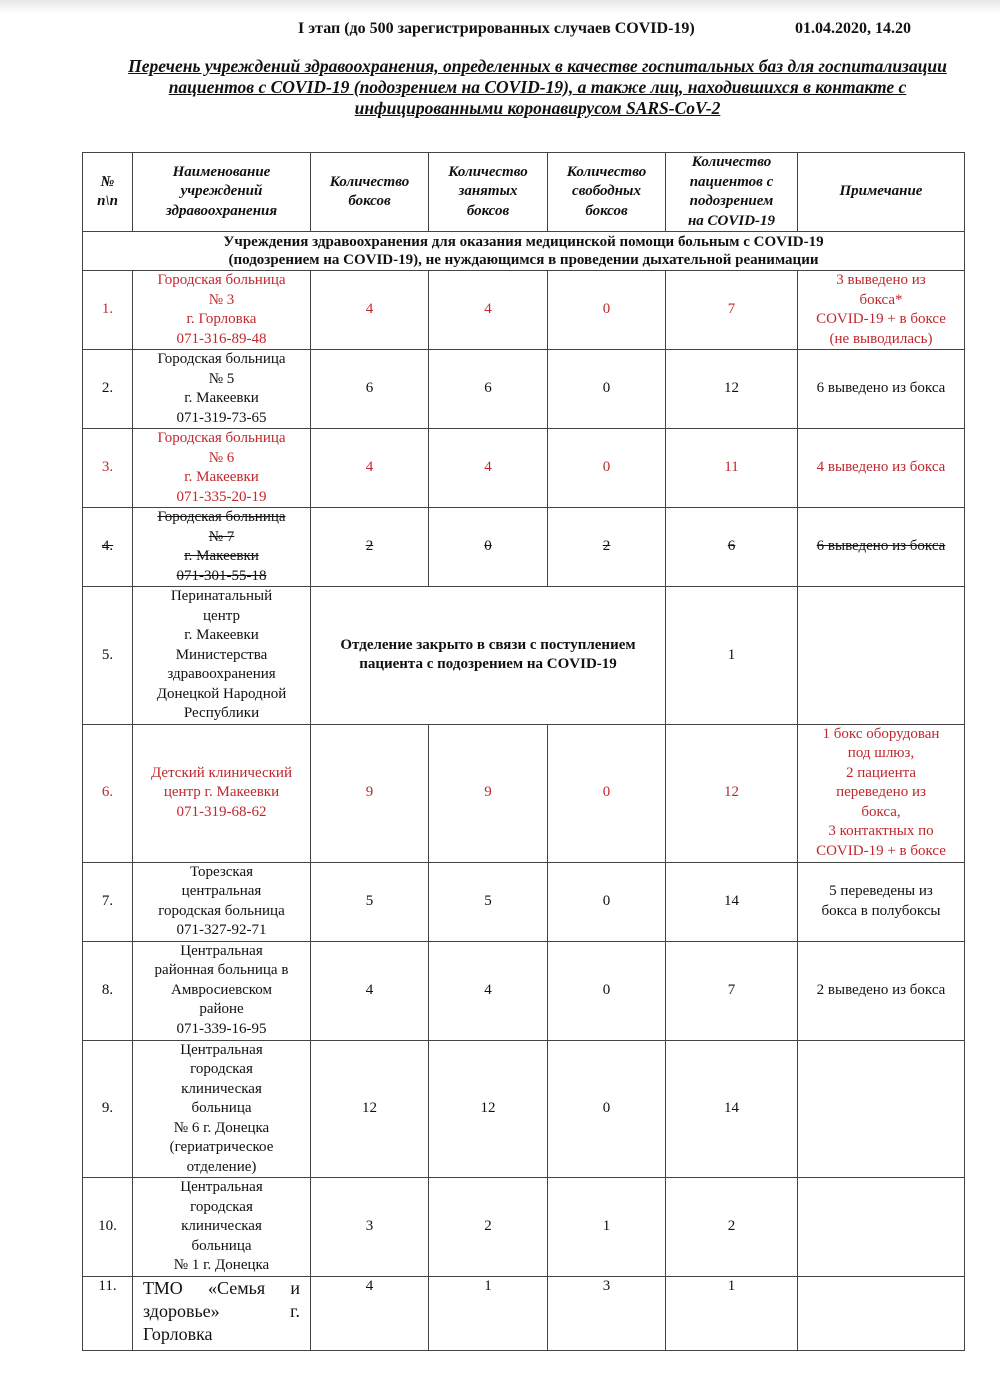  What do you see at coordinates (488, 1227) in the screenshot?
I see `occupied-count: 2` at bounding box center [488, 1227].